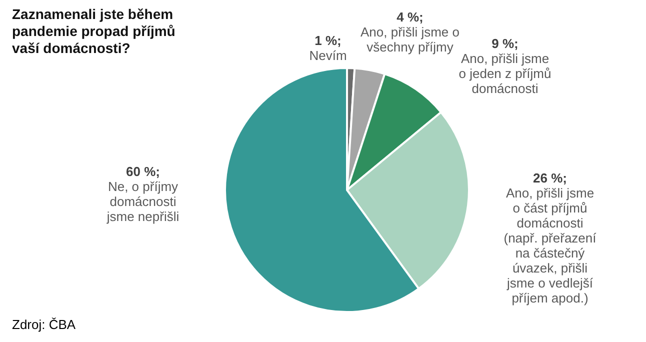 This screenshot has width=646, height=342. What do you see at coordinates (550, 178) in the screenshot?
I see `data-label: 26 %;` at bounding box center [550, 178].